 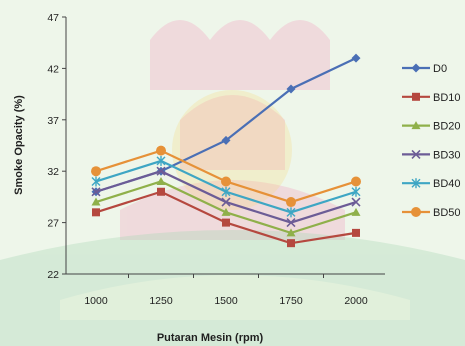 What do you see at coordinates (431, 127) in the screenshot?
I see `legend-item: BD20` at bounding box center [431, 127].